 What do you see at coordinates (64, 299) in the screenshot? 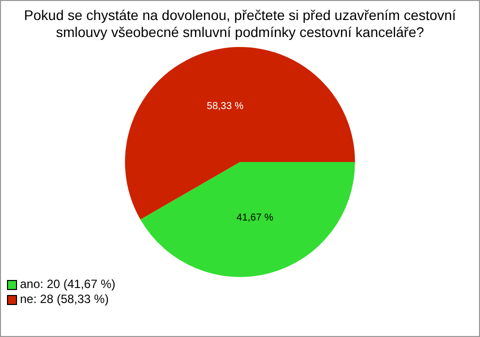
I see `legend-label: ne: 28 (58,33 %)` at bounding box center [64, 299].